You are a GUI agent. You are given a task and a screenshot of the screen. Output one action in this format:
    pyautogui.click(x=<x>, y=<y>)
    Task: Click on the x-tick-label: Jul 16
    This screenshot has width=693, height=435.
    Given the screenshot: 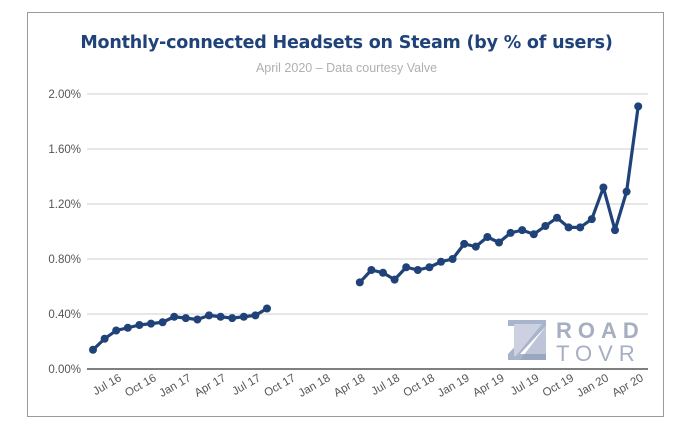 What is the action you would take?
    pyautogui.click(x=107, y=385)
    